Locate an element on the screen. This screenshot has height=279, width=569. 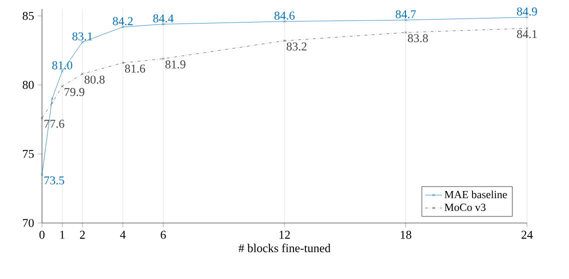
x-tick-label: 24 is located at coordinates (527, 234).